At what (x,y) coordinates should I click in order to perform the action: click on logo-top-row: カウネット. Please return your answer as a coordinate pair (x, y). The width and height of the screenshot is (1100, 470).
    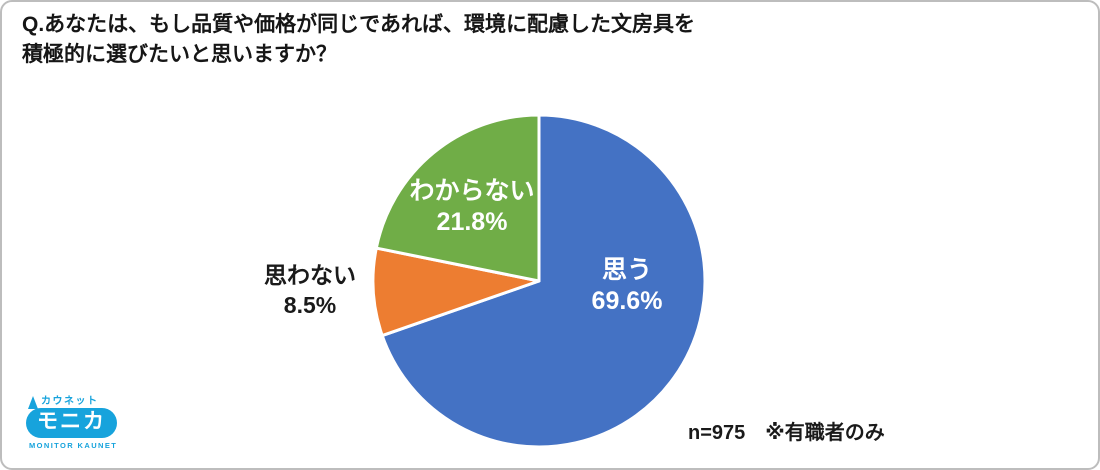
    Looking at the image, I should click on (63, 400).